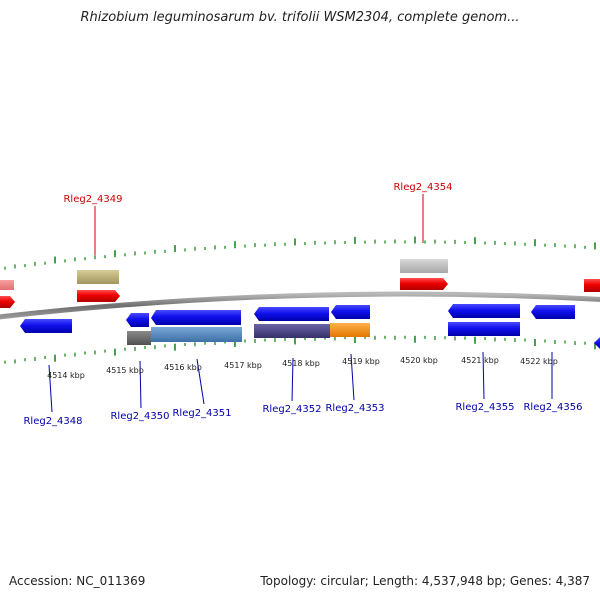 This screenshot has height=600, width=600. Describe the element at coordinates (422, 187) in the screenshot. I see `gene-label-rleg2-4354: Rleg2_4354` at that location.